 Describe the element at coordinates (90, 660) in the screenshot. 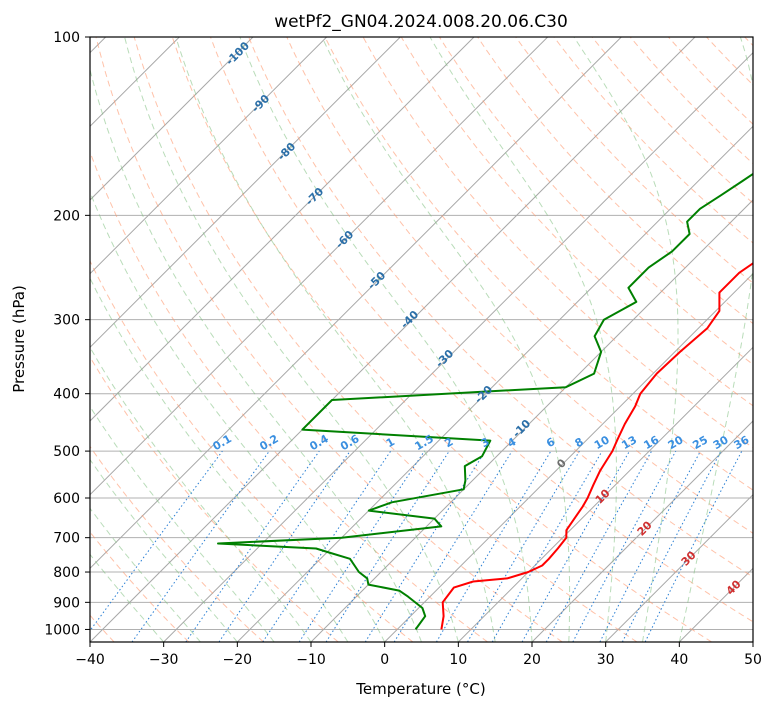

I see `x-tick-label: −40` at that location.